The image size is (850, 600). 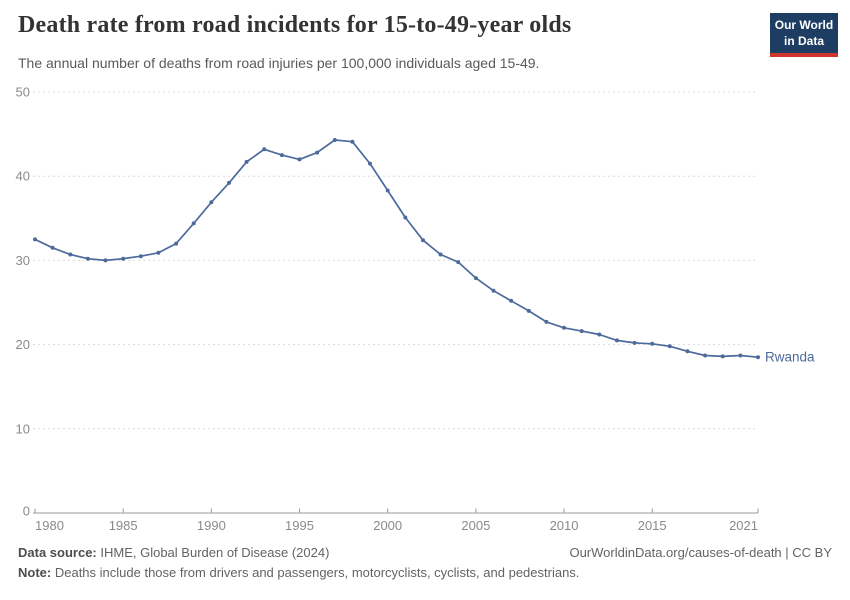 I want to click on data-source-value: IHME, Global Burden of Disease (2024), so click(x=215, y=552).